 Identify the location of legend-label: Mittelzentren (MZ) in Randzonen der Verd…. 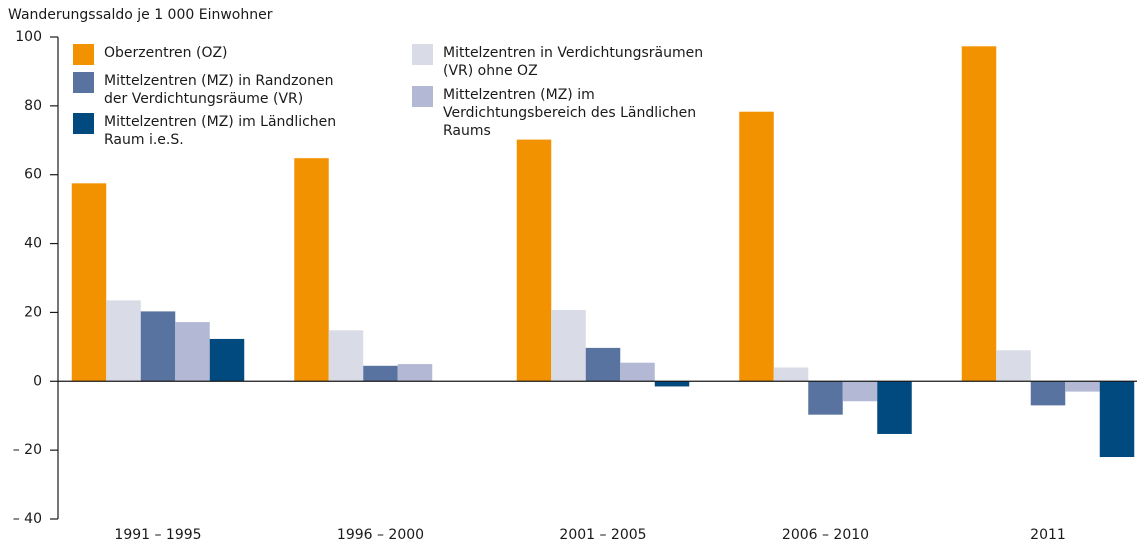
(219, 90).